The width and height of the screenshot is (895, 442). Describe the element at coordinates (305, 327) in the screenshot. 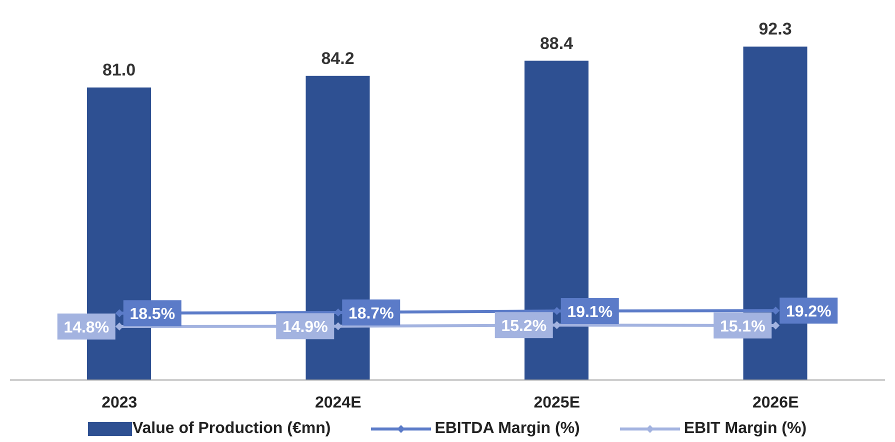

I see `data-label: 14.9%` at that location.